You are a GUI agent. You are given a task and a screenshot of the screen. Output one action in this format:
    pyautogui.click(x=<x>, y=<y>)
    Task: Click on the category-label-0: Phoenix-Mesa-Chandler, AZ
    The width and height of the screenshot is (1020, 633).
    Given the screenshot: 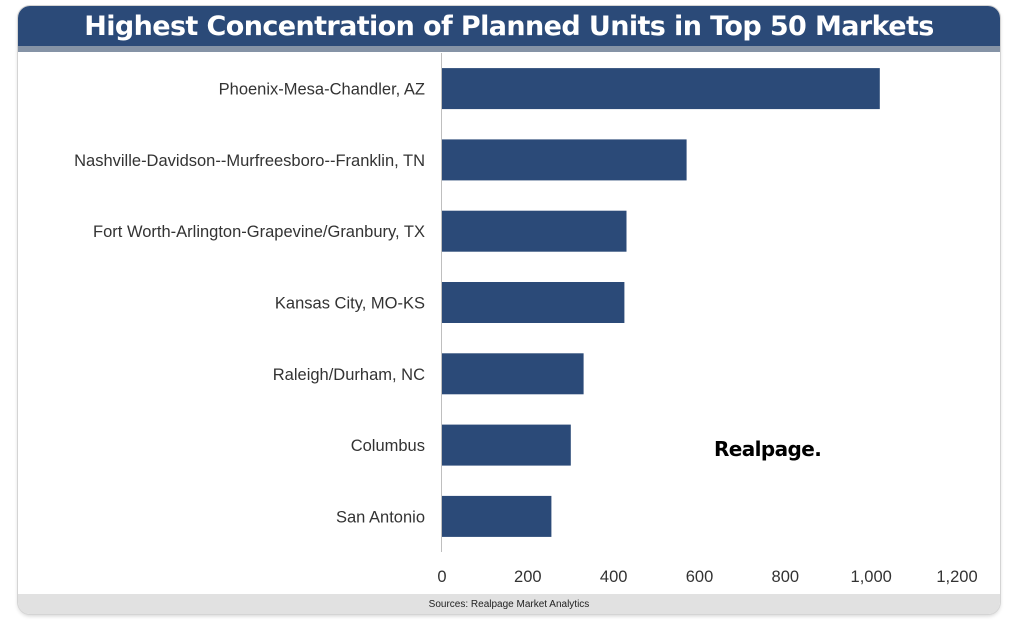 What is the action you would take?
    pyautogui.click(x=322, y=90)
    